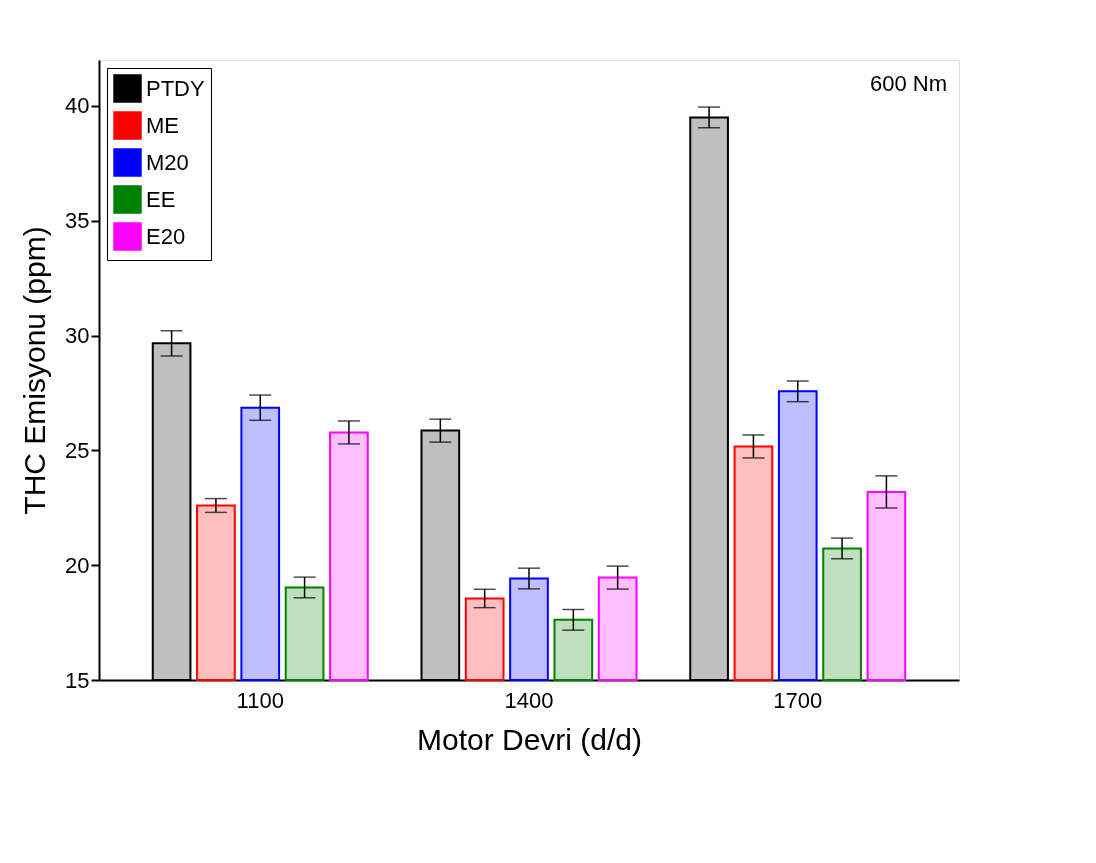  Describe the element at coordinates (798, 700) in the screenshot. I see `x-tick-label: 1700` at that location.